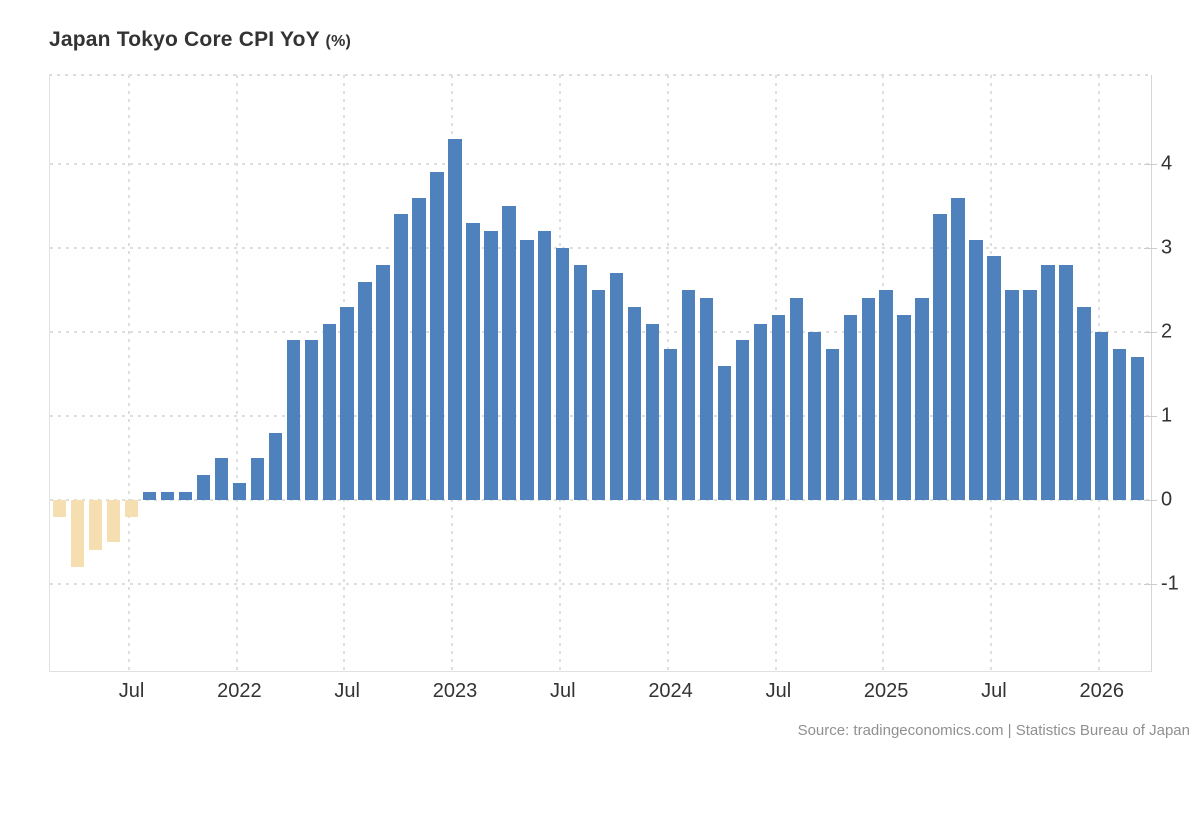 The width and height of the screenshot is (1200, 820). What do you see at coordinates (128, 373) in the screenshot?
I see `gridline-x-jul` at bounding box center [128, 373].